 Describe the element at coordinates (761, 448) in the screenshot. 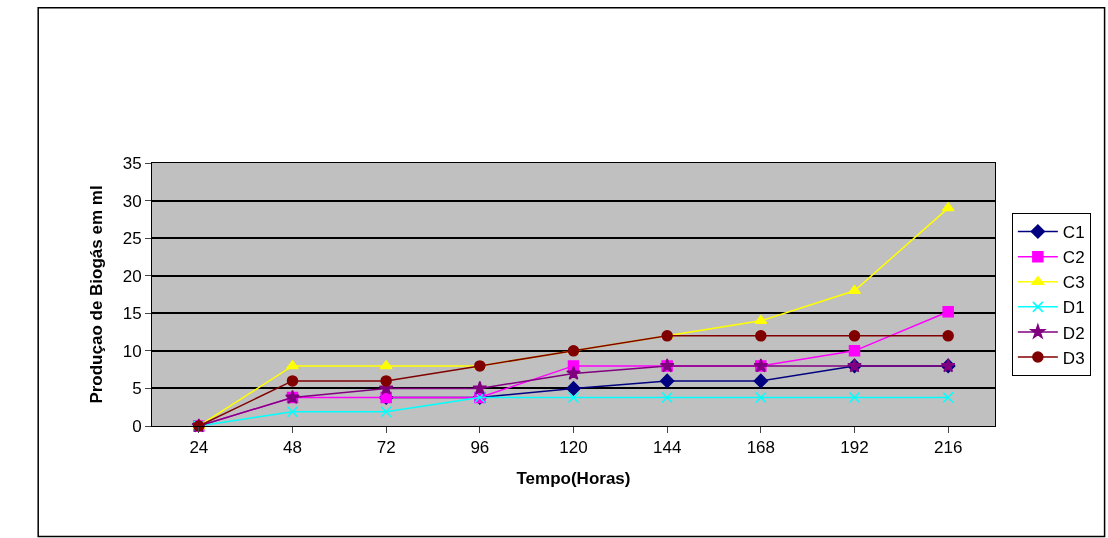

I see `x-tick-label: 168` at that location.